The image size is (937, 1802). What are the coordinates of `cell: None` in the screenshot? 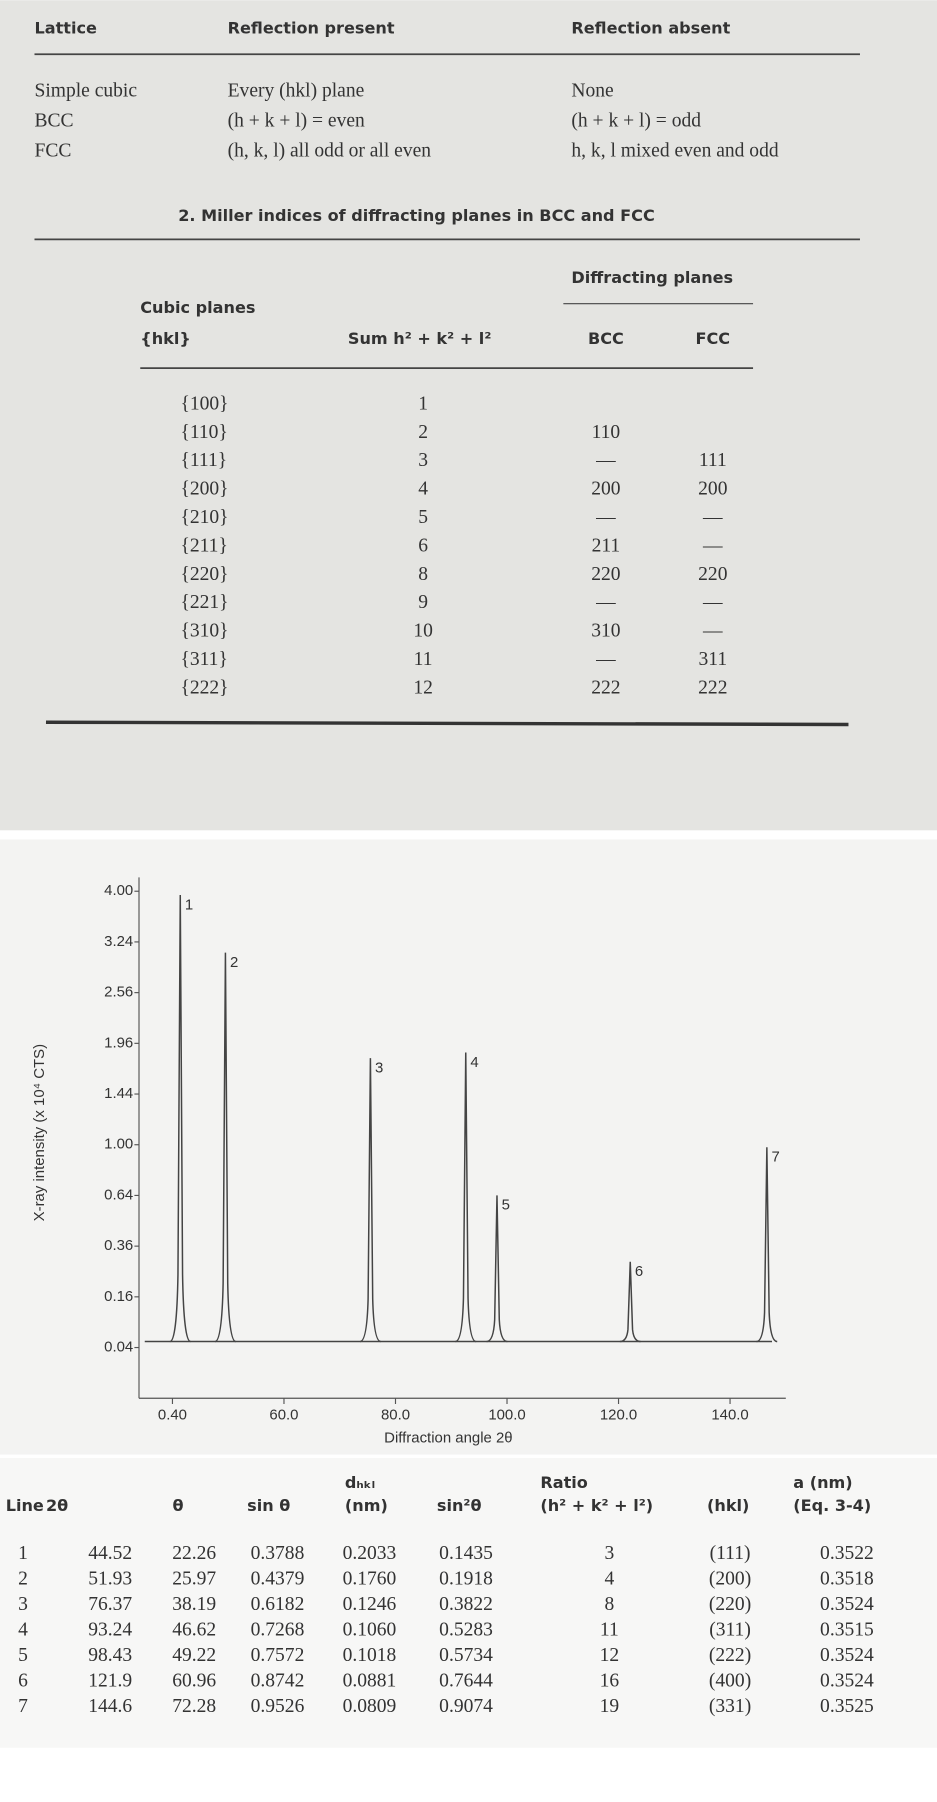 It's located at (592, 91).